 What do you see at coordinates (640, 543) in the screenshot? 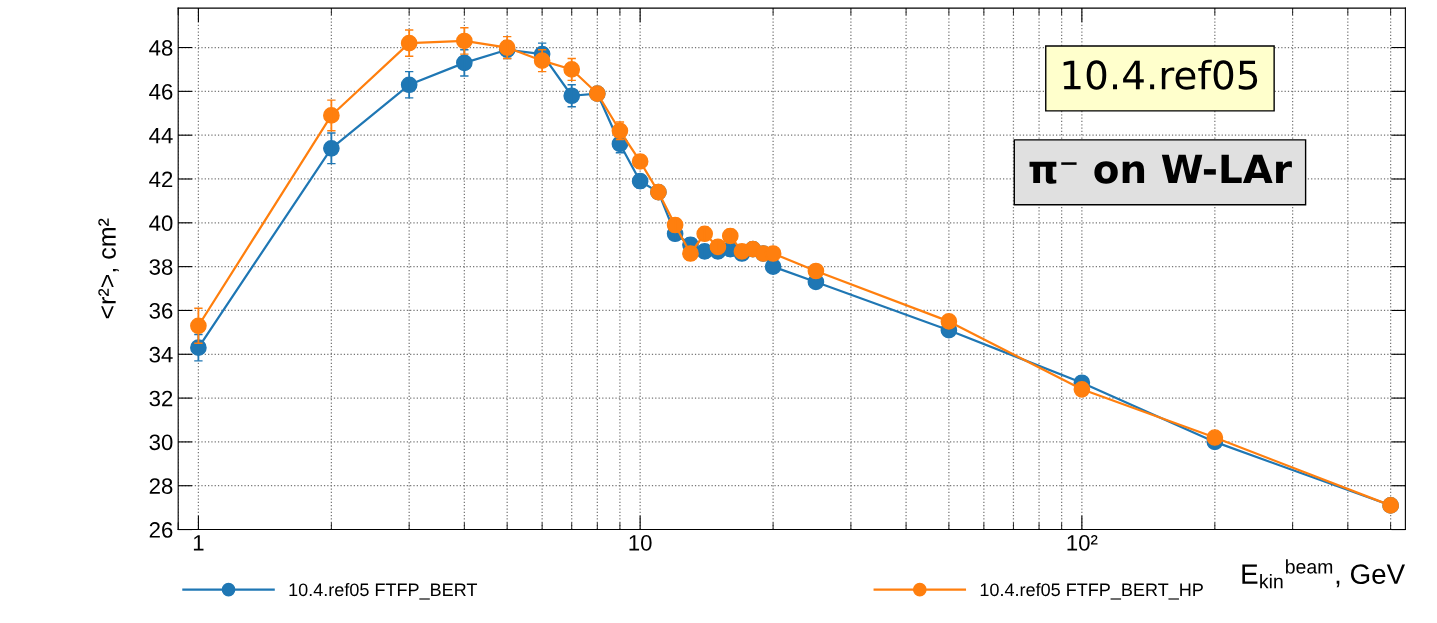
I see `x-tick-label: 10` at bounding box center [640, 543].